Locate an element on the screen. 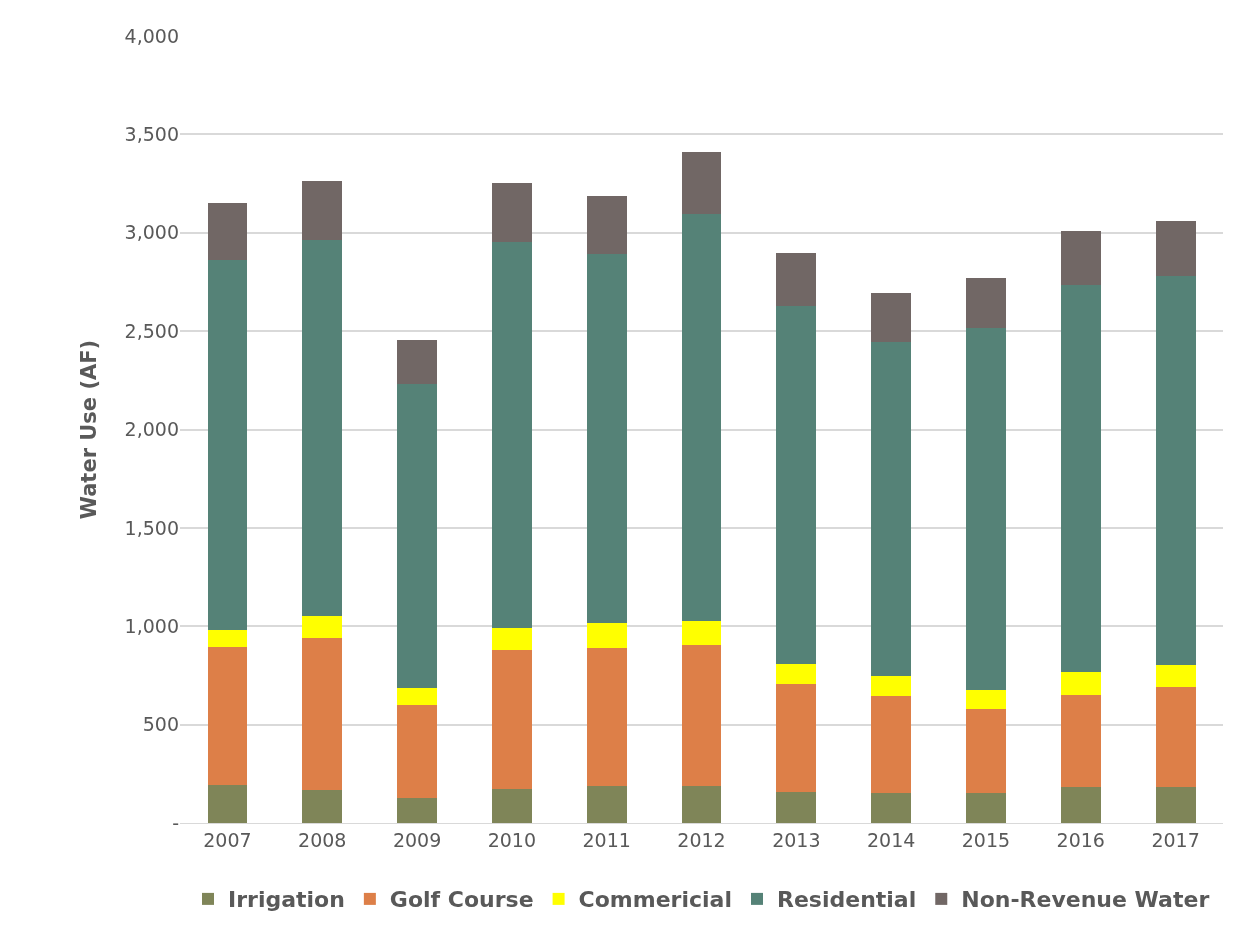 The image size is (1248, 938). y-tick-label: 4,000 is located at coordinates (151, 35).